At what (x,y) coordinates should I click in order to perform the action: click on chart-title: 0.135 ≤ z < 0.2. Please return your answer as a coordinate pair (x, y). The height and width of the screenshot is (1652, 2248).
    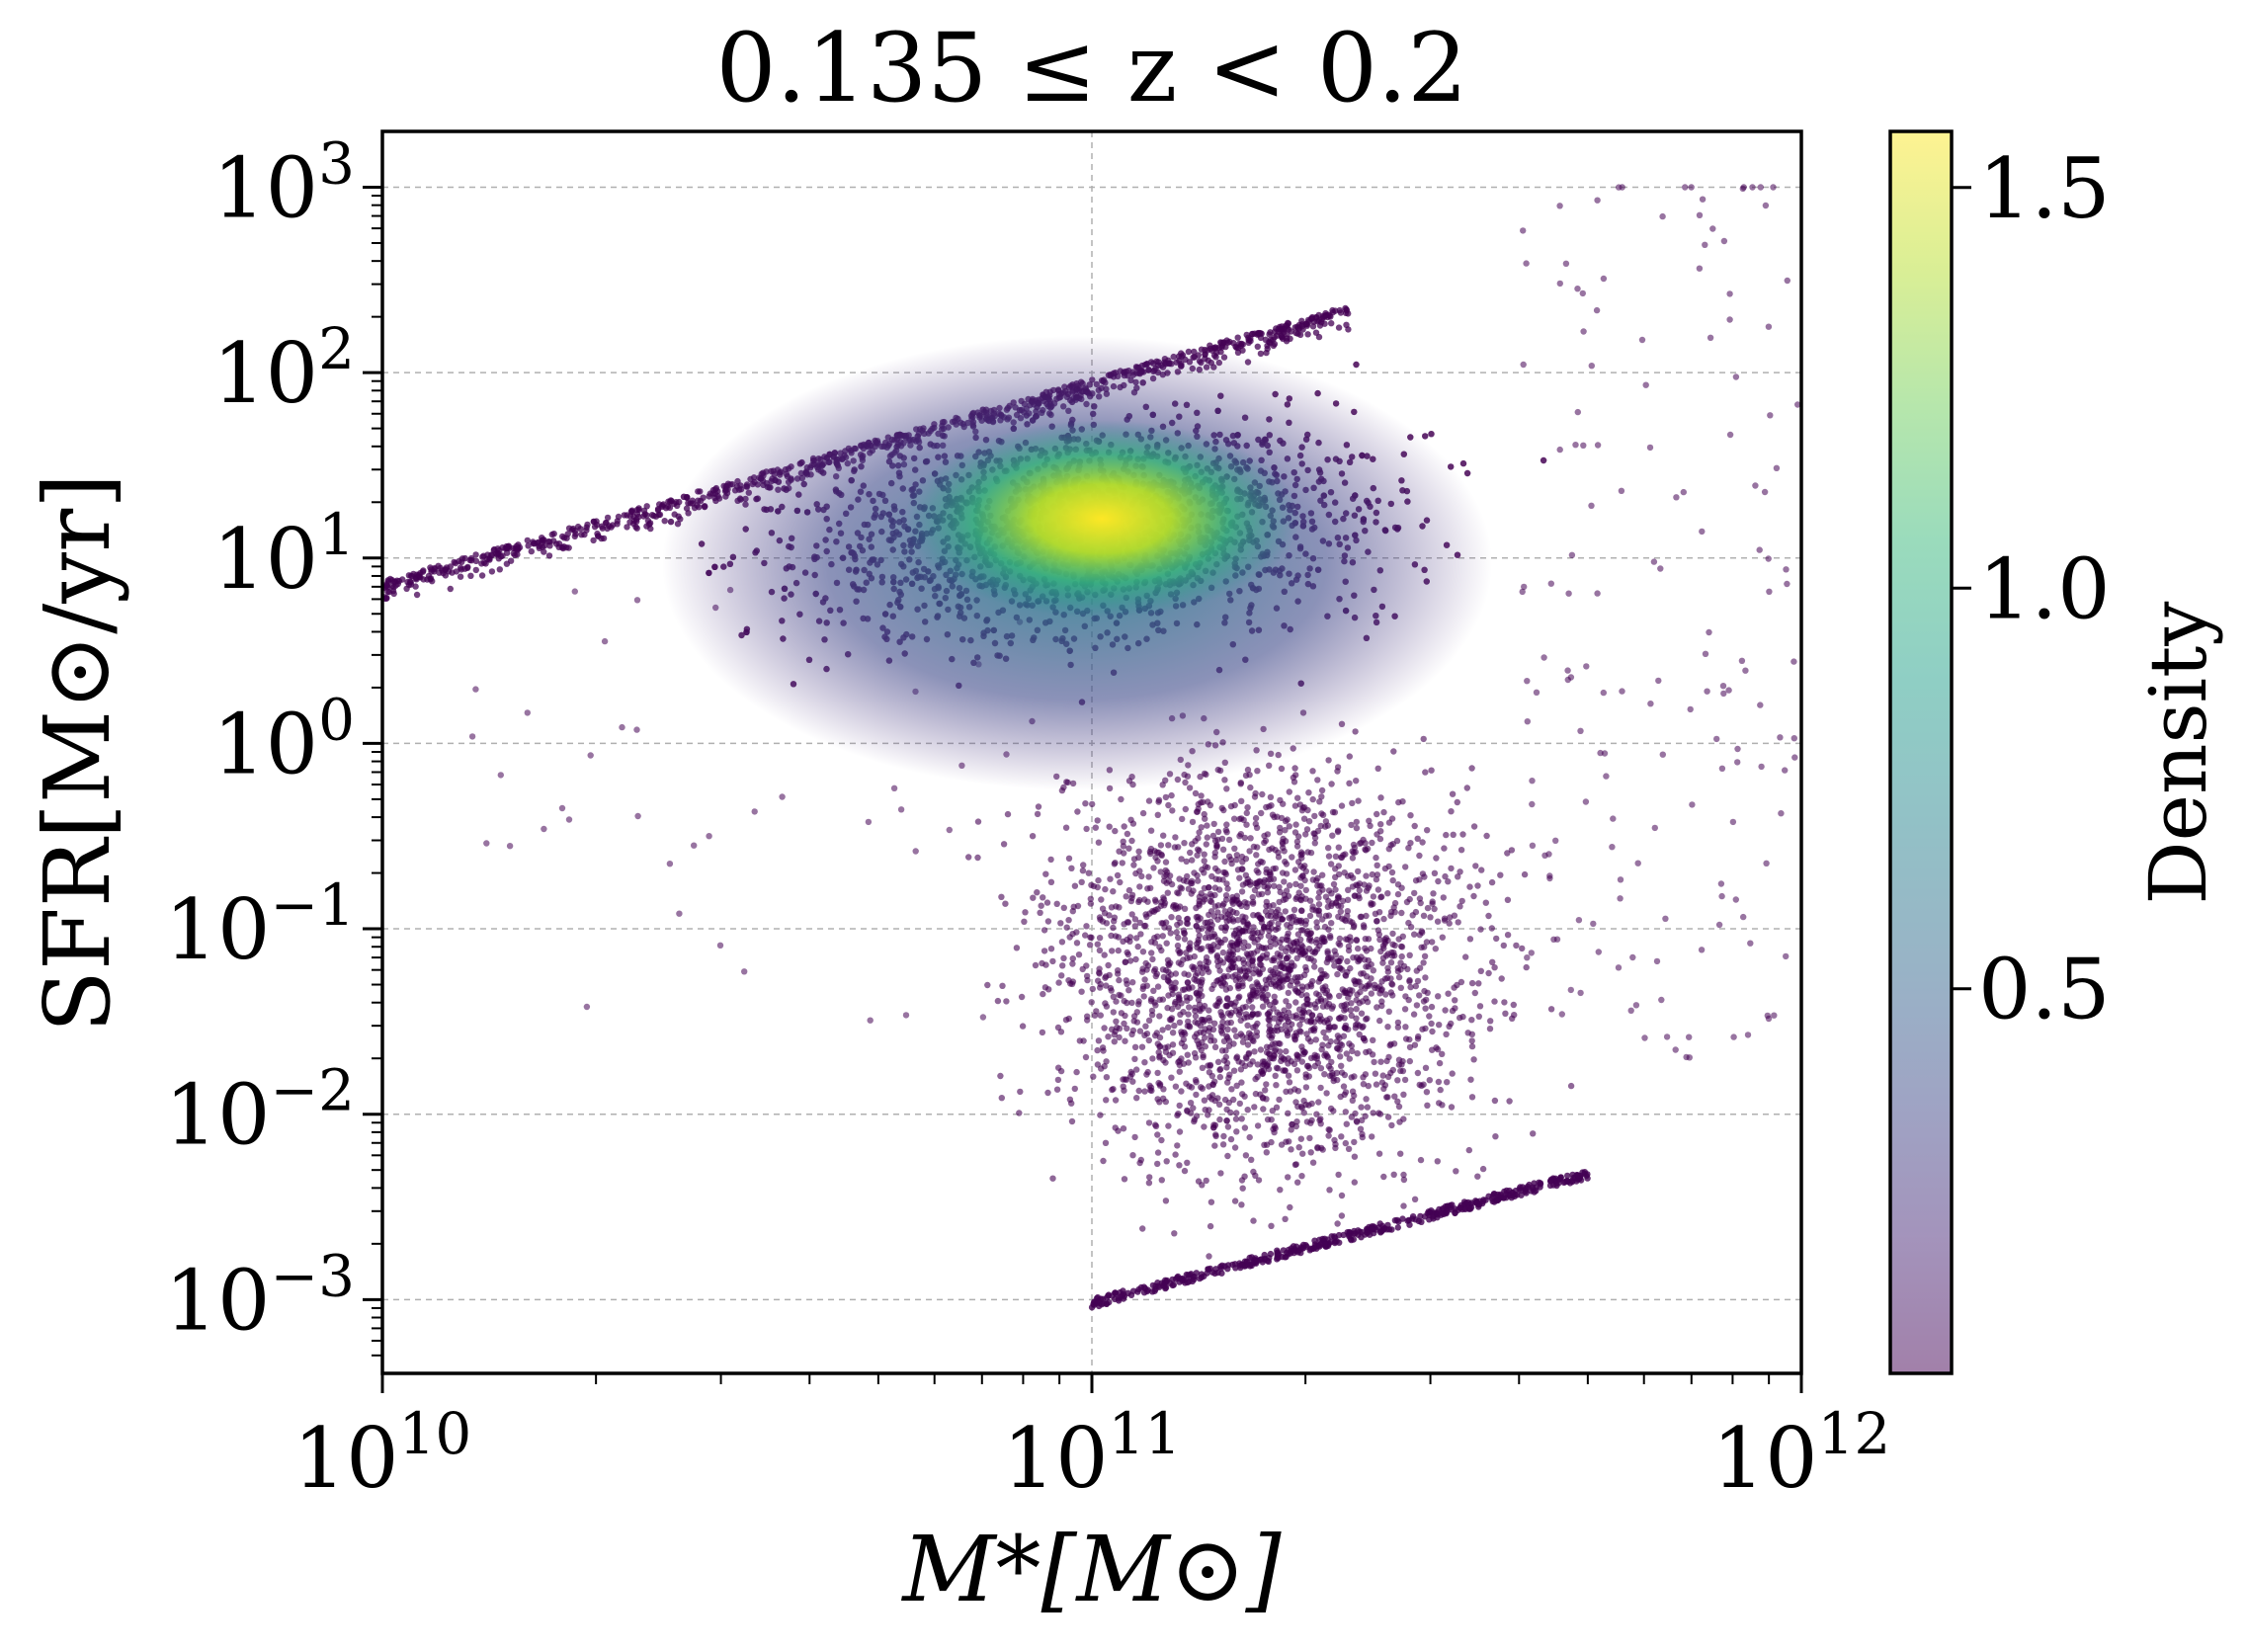
    Looking at the image, I should click on (1091, 68).